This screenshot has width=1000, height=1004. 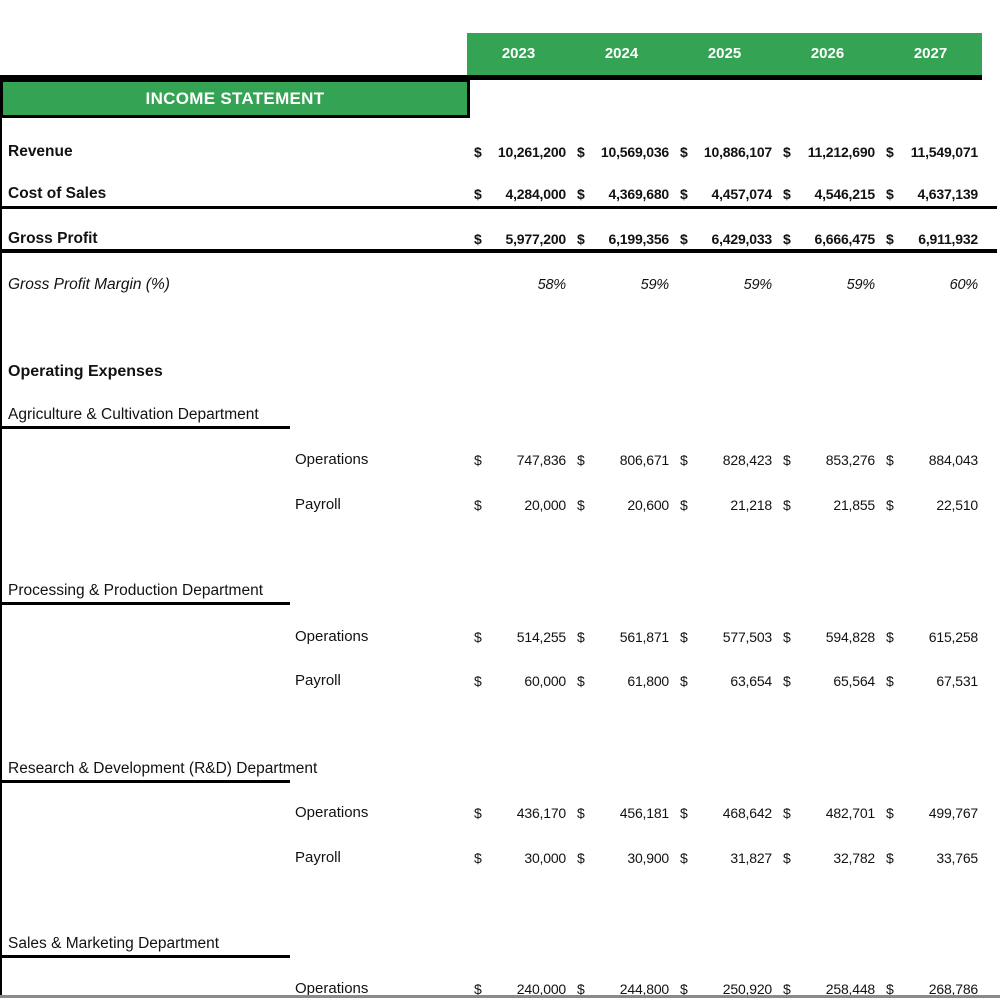 I want to click on cell-agri-ops-2024: $806,671, so click(x=621, y=460).